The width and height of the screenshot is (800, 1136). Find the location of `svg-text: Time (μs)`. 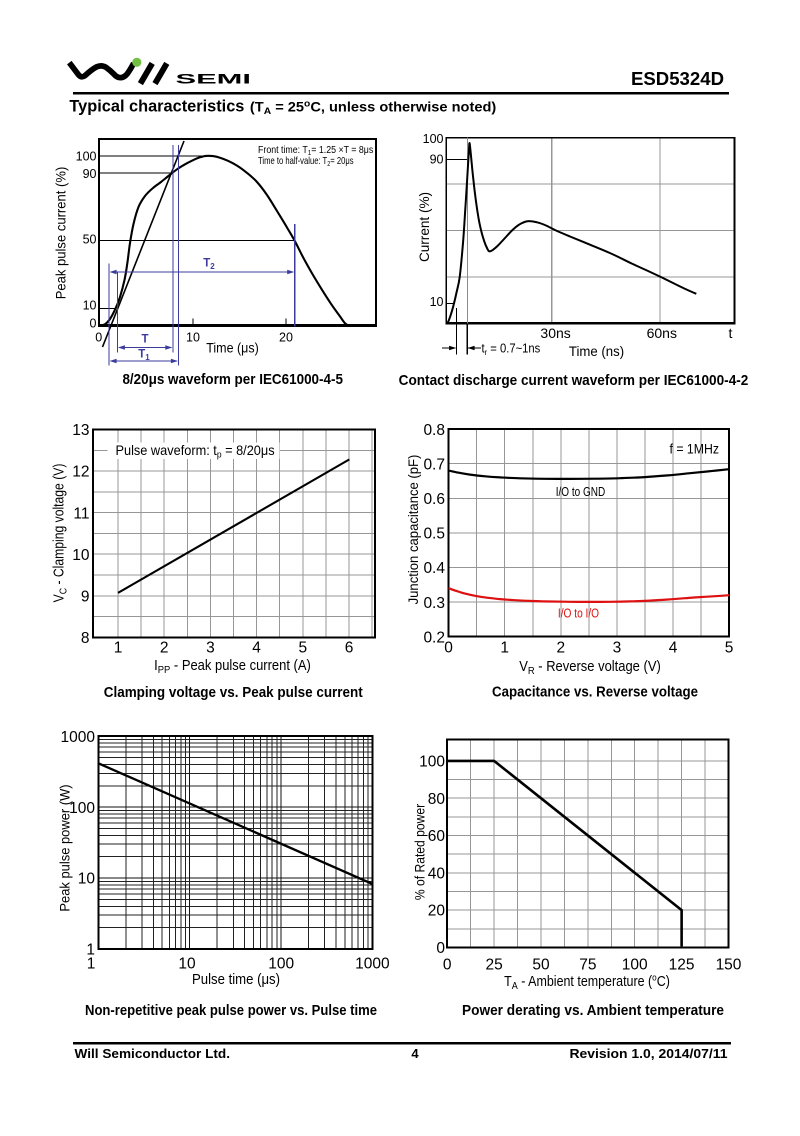

svg-text: Time (μs) is located at coordinates (232, 348).